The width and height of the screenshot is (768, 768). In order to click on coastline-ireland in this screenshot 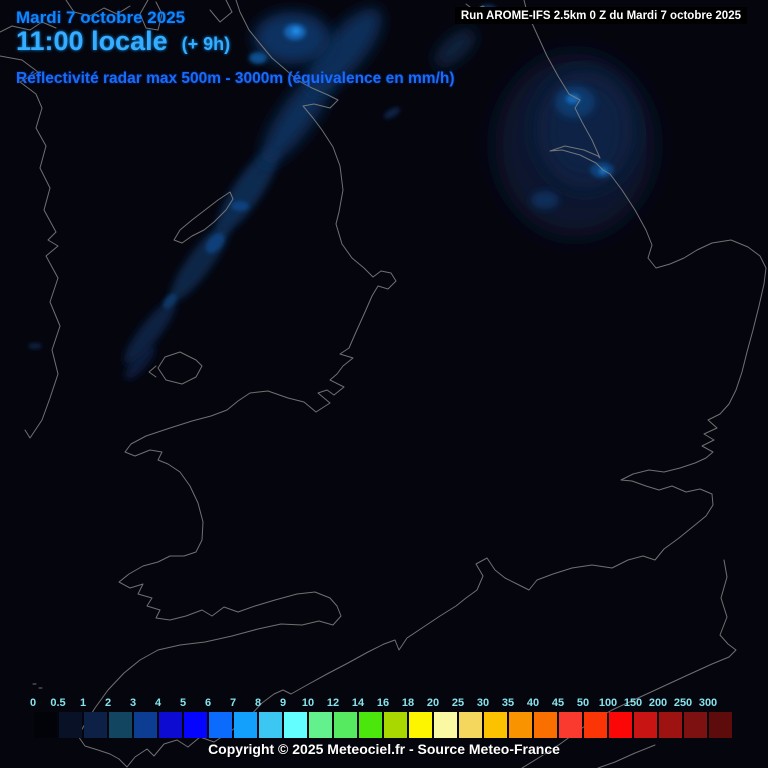, I will do `click(30, 247)`.